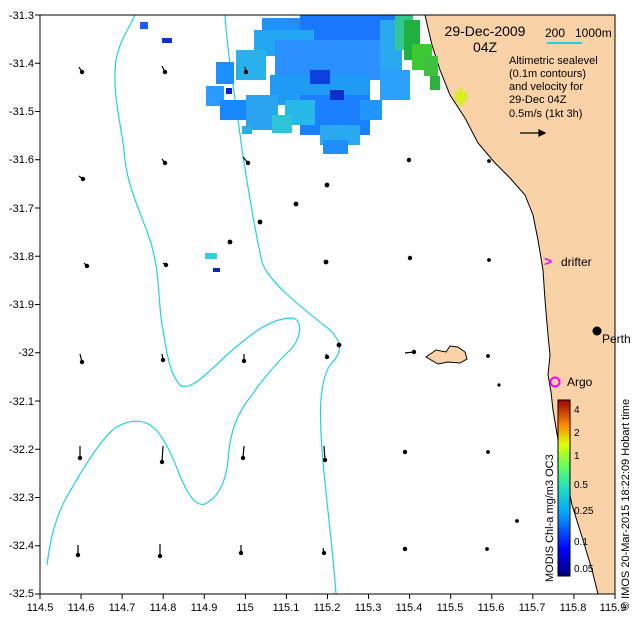 Image resolution: width=640 pixels, height=630 pixels. What do you see at coordinates (286, 608) in the screenshot?
I see `lon-label: 115.1` at bounding box center [286, 608].